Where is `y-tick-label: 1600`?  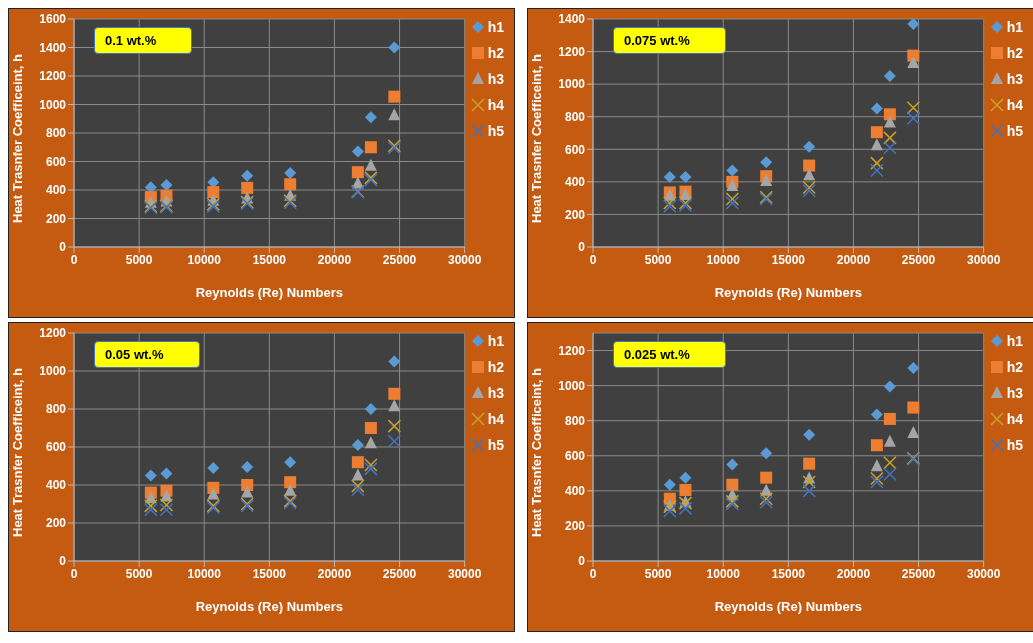
y-tick-label: 1600 is located at coordinates (53, 19).